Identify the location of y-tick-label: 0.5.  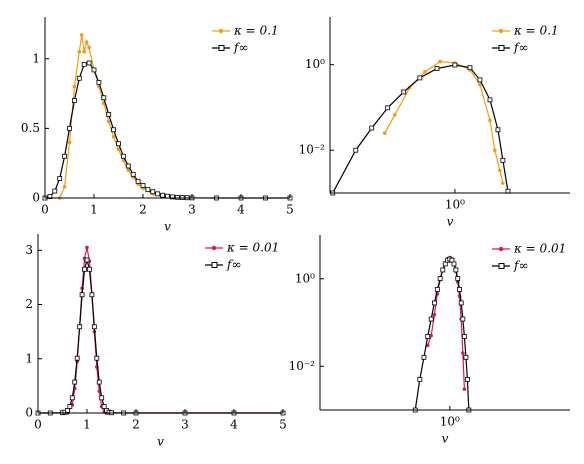
(30, 128).